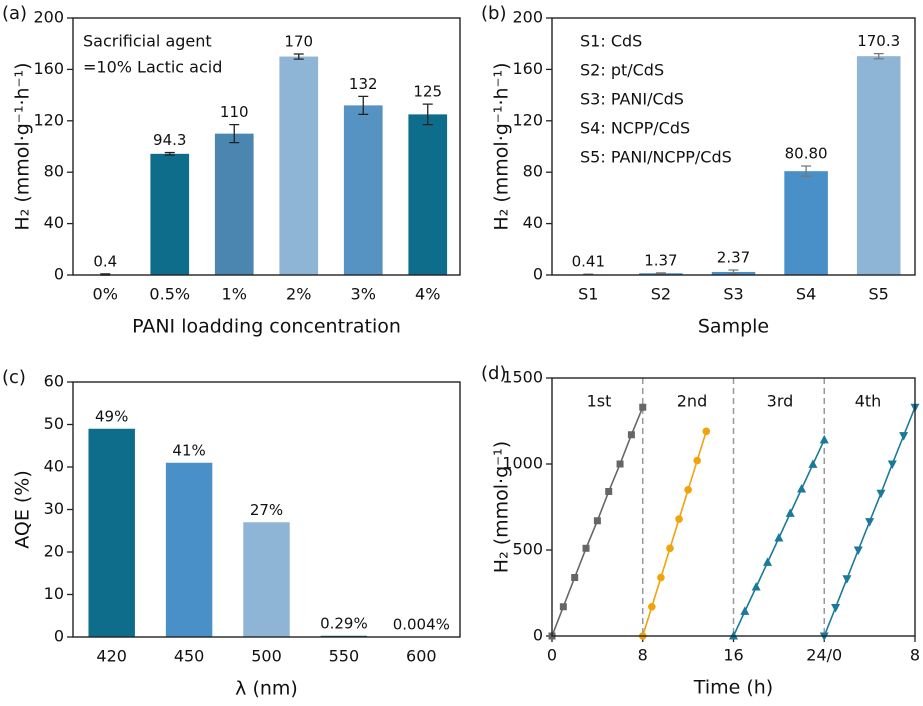 The image size is (923, 706). What do you see at coordinates (502, 507) in the screenshot?
I see `y-axis-label: H₂ (mmol·g⁻¹)` at bounding box center [502, 507].